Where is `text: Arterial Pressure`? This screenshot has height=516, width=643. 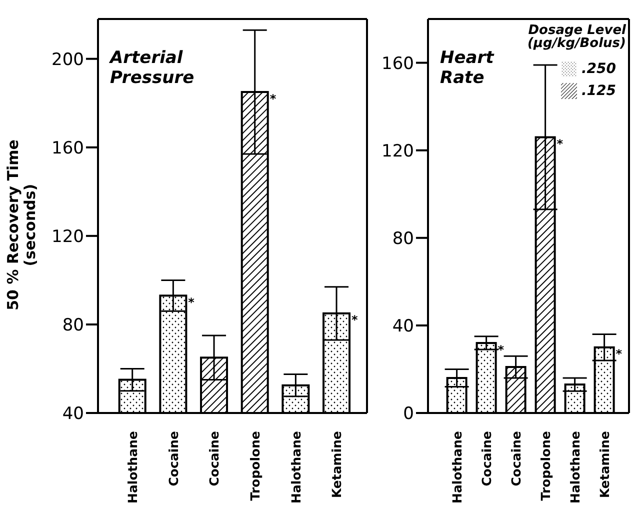
text: Arterial Pressure is located at coordinates (153, 68).